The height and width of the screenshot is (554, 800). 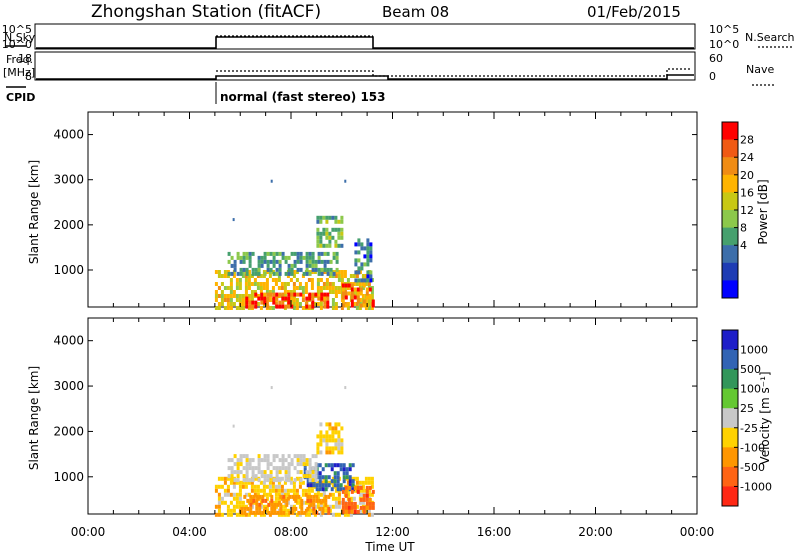 What do you see at coordinates (765, 417) in the screenshot?
I see `velocity-colorbar-label: Velocity [m s⁻¹]` at bounding box center [765, 417].